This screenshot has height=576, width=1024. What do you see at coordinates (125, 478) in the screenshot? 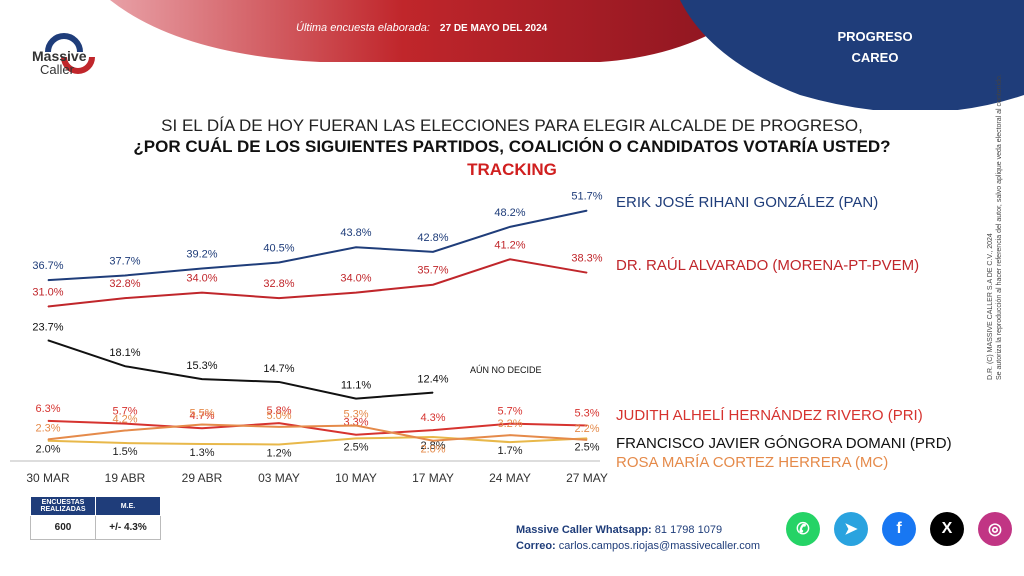
I see `x-tick-label: 19 ABR` at bounding box center [125, 478].